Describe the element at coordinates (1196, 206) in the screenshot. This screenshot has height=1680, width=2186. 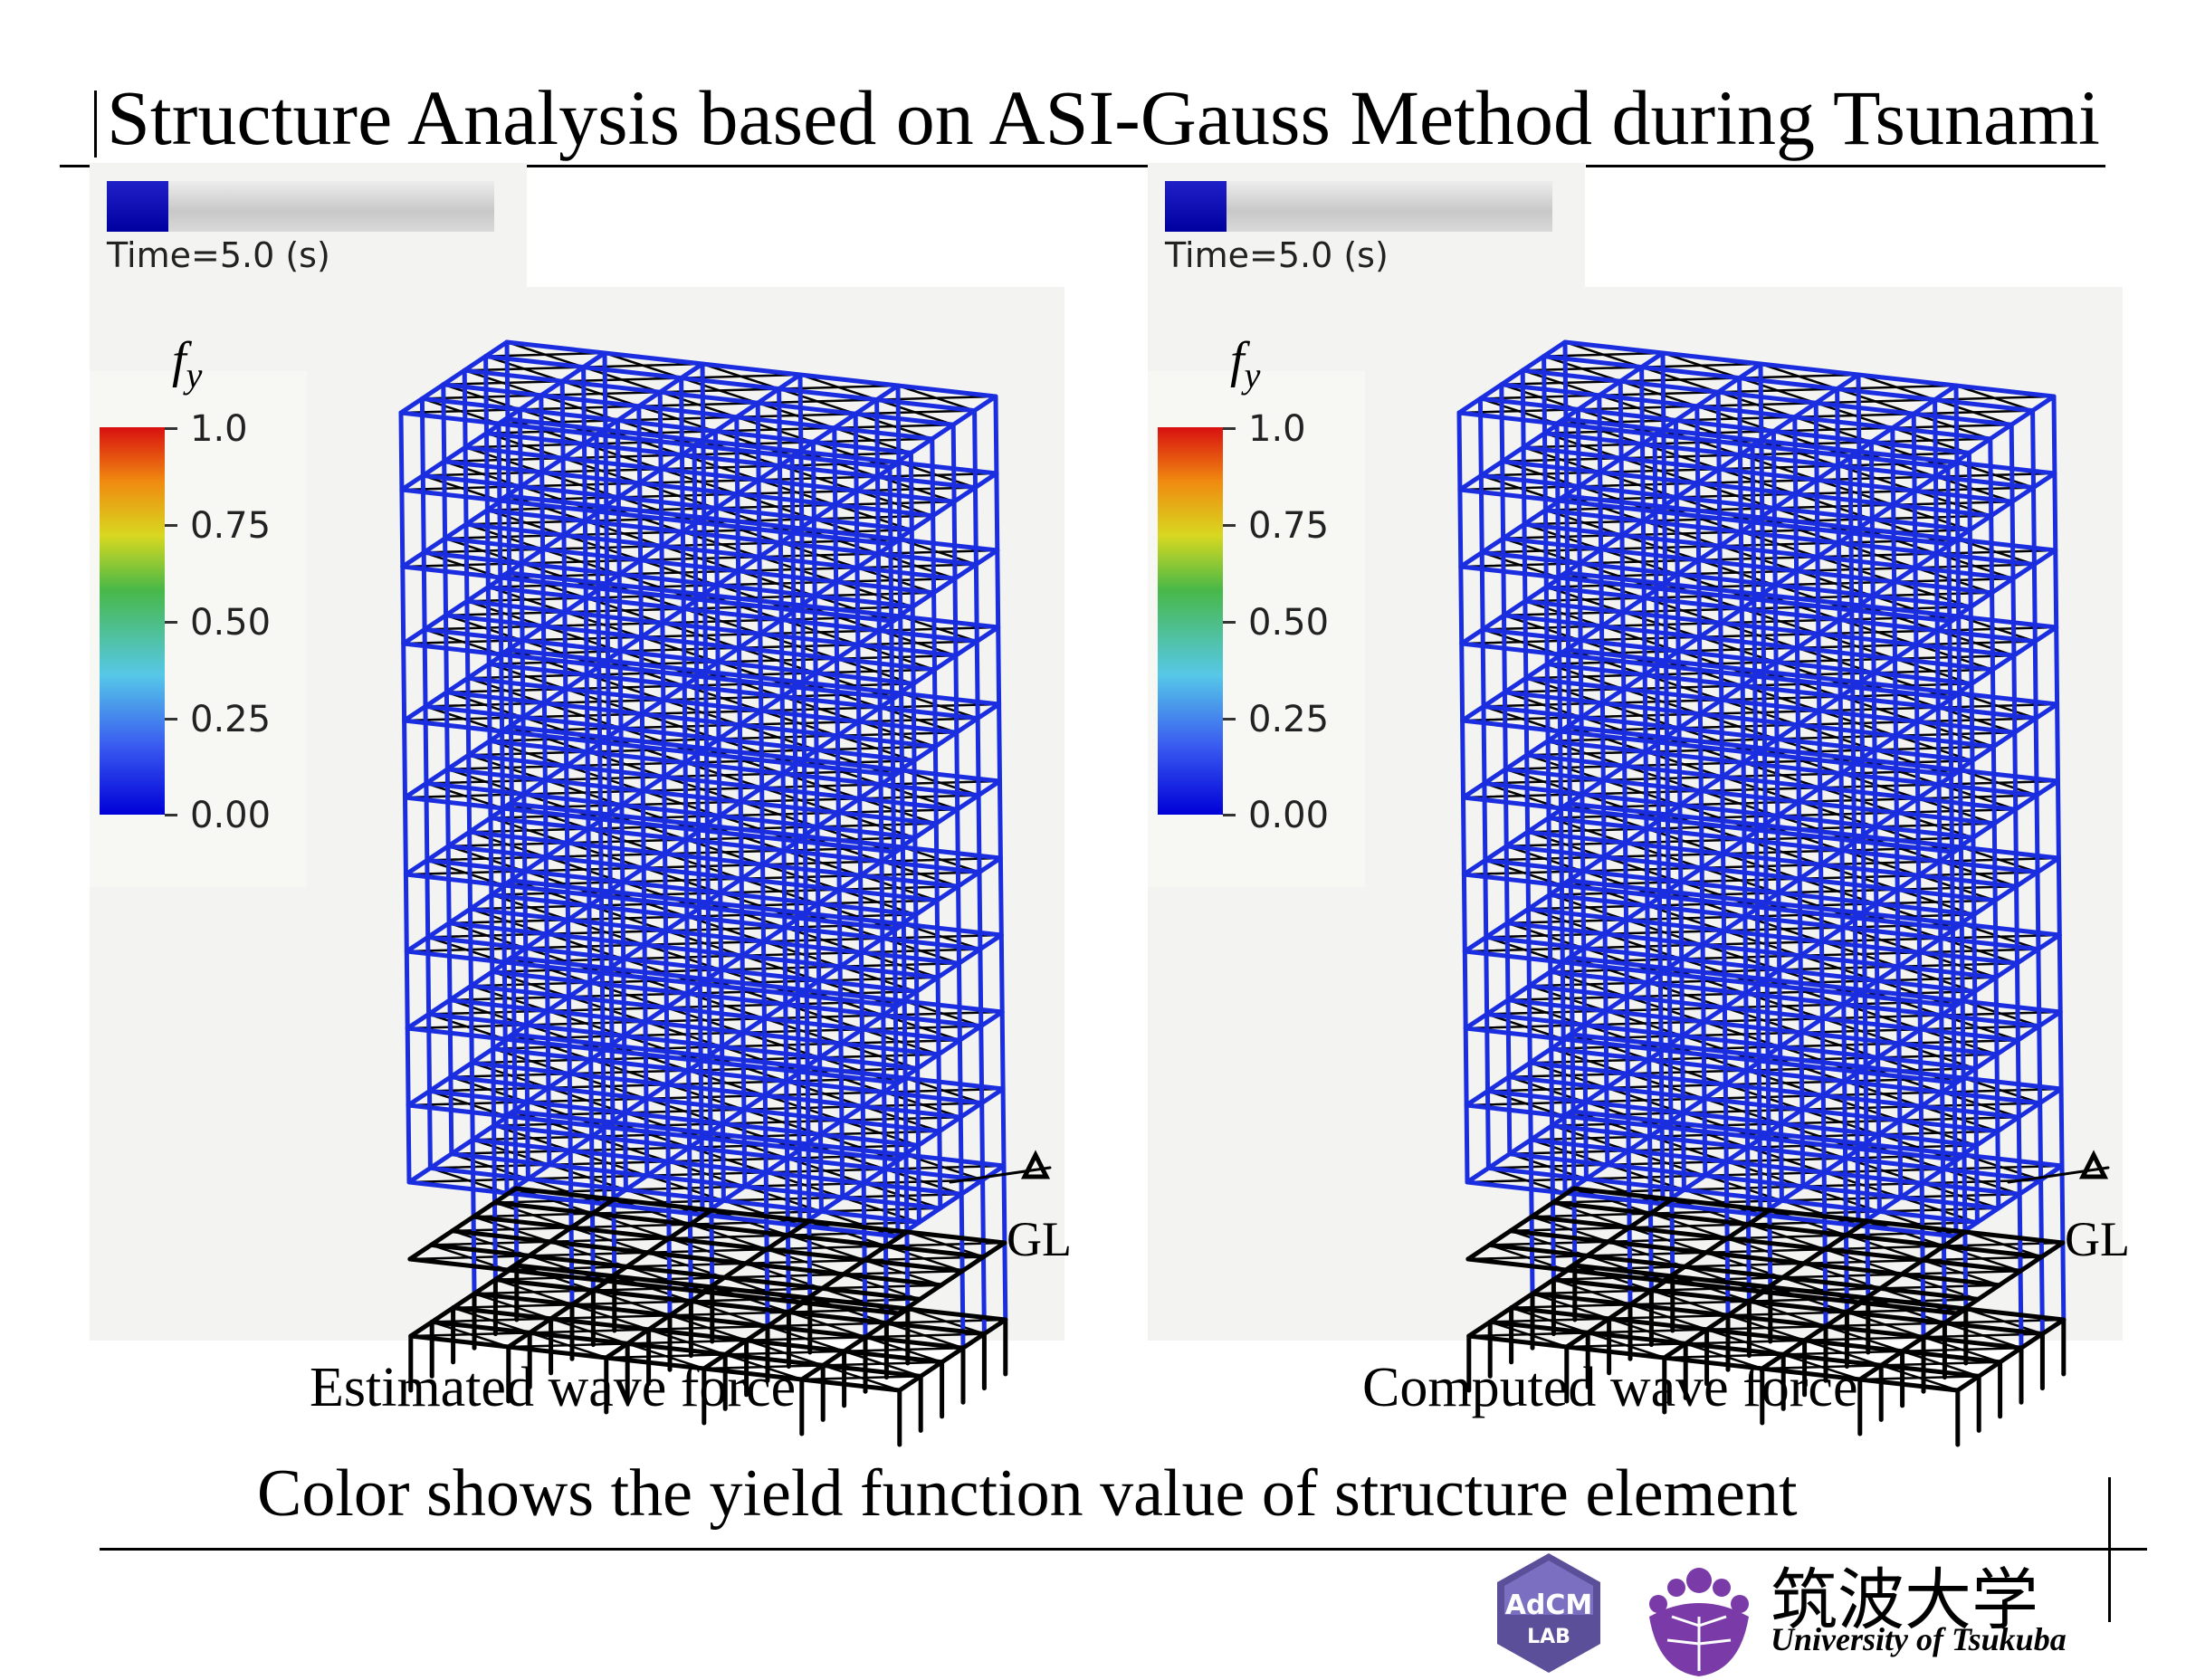
I see `time-progress-fill` at that location.